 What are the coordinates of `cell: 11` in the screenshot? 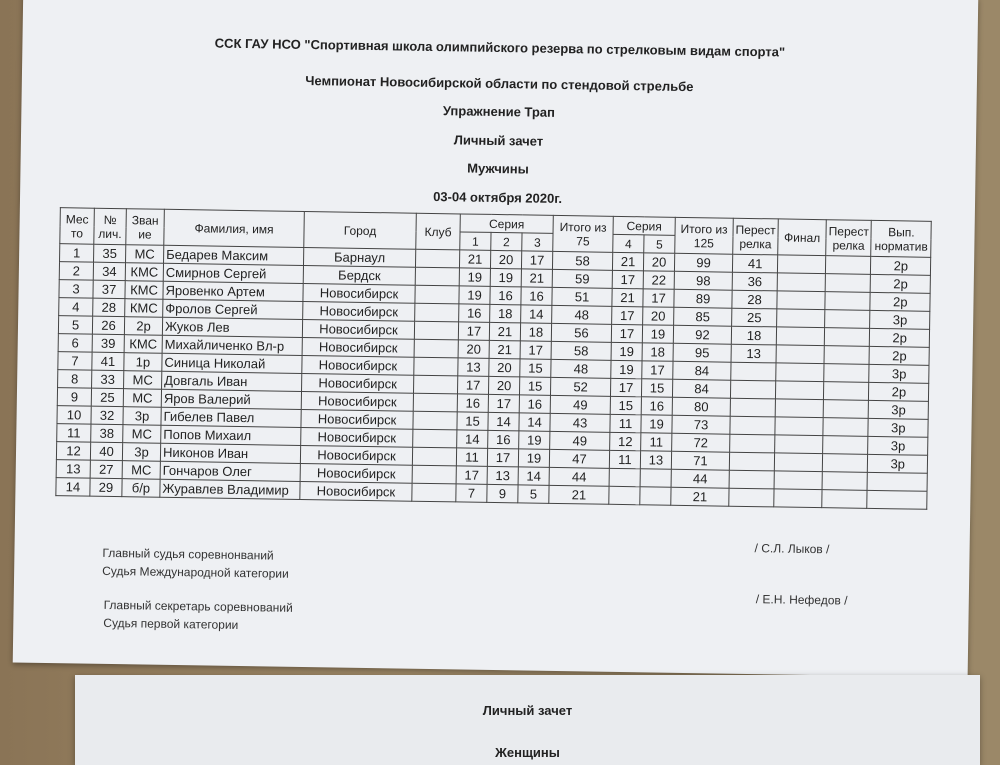 It's located at (625, 423).